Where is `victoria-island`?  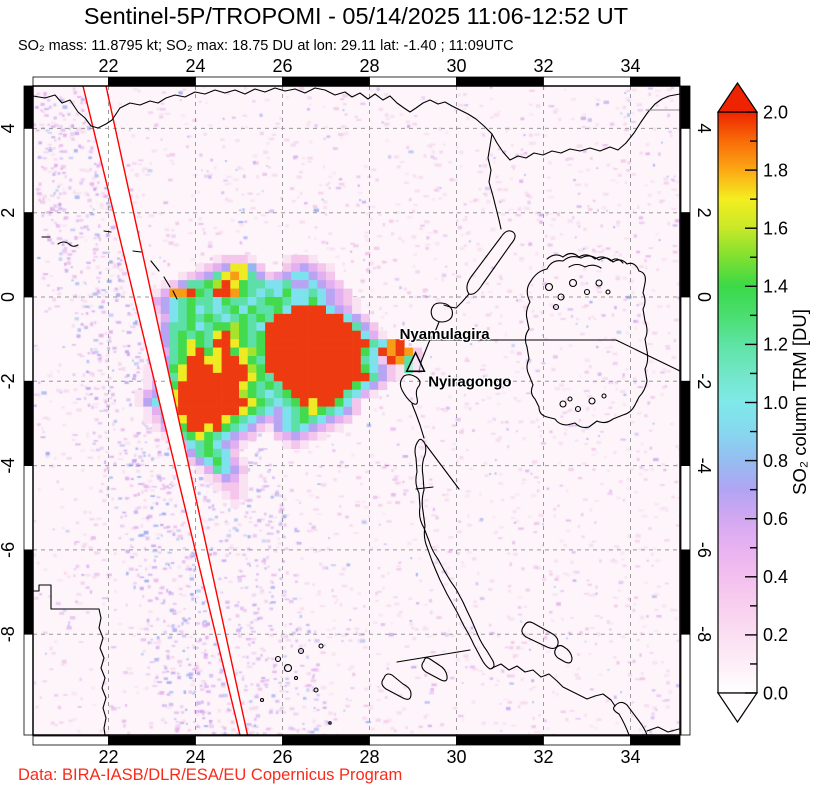
victoria-island is located at coordinates (599, 283).